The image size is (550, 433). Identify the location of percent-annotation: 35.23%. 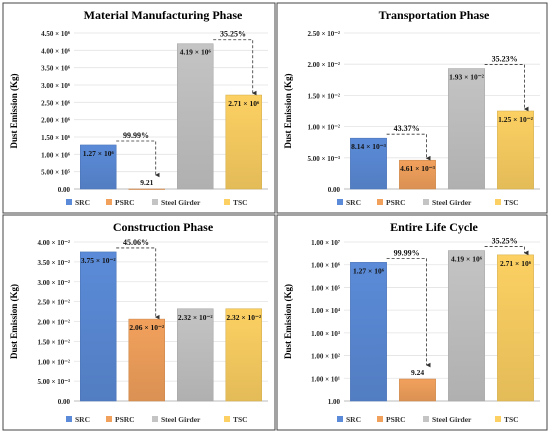
(505, 59).